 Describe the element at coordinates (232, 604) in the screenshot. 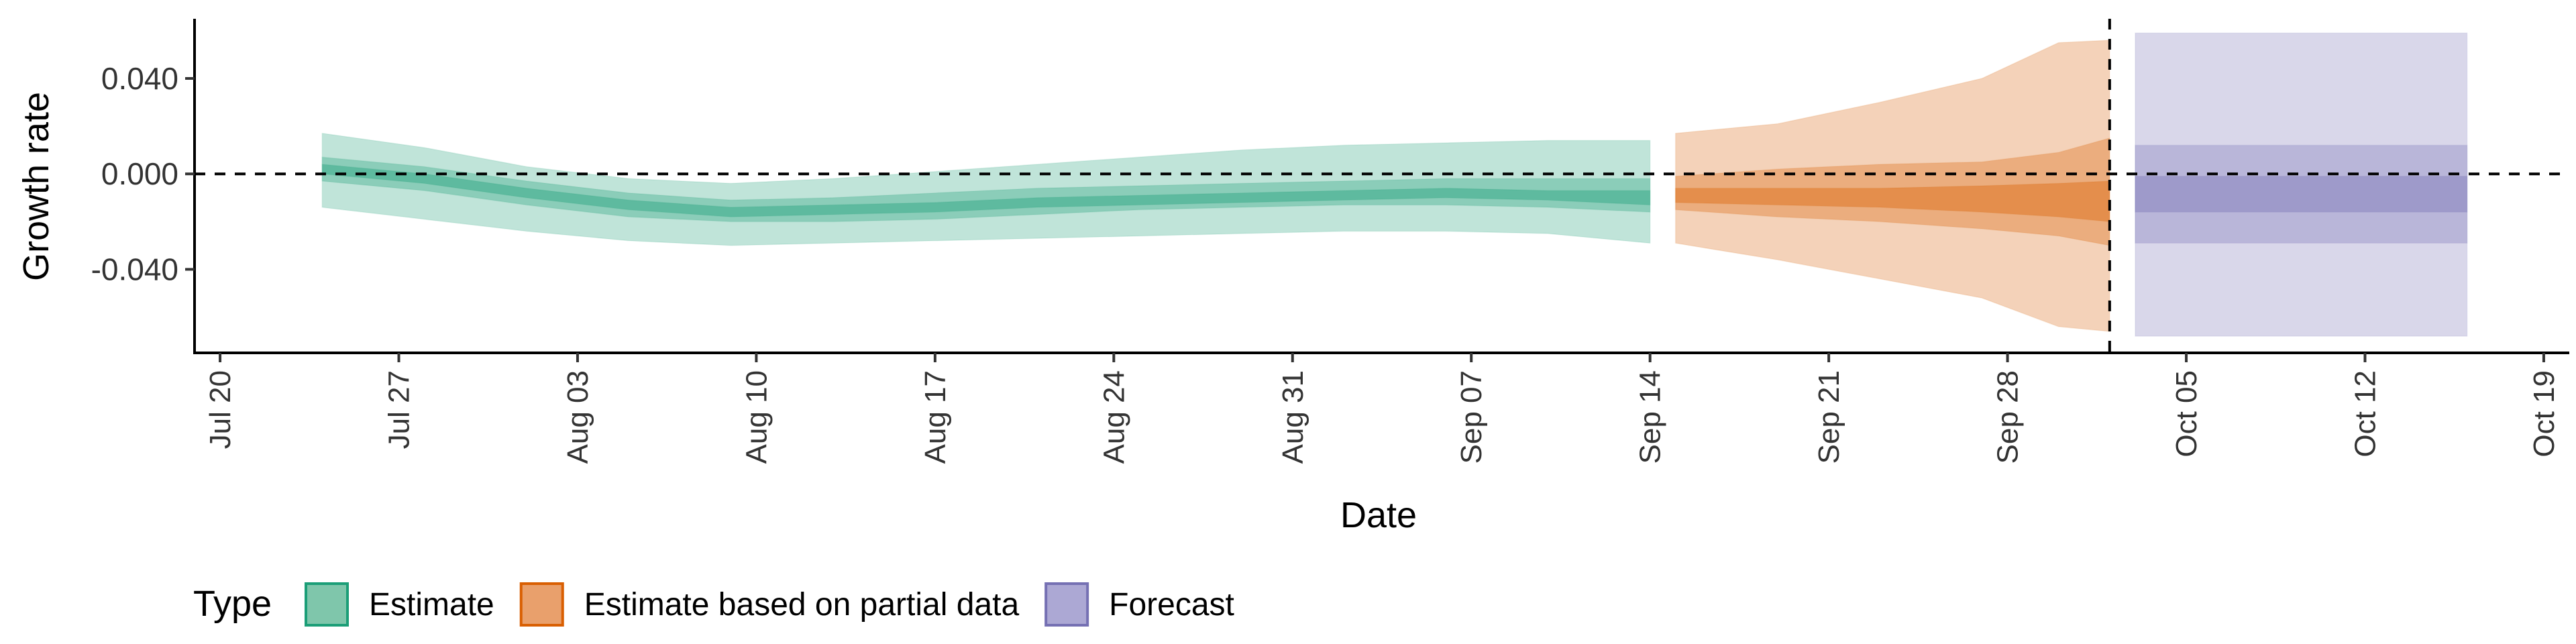

I see `legend-title: Type` at that location.